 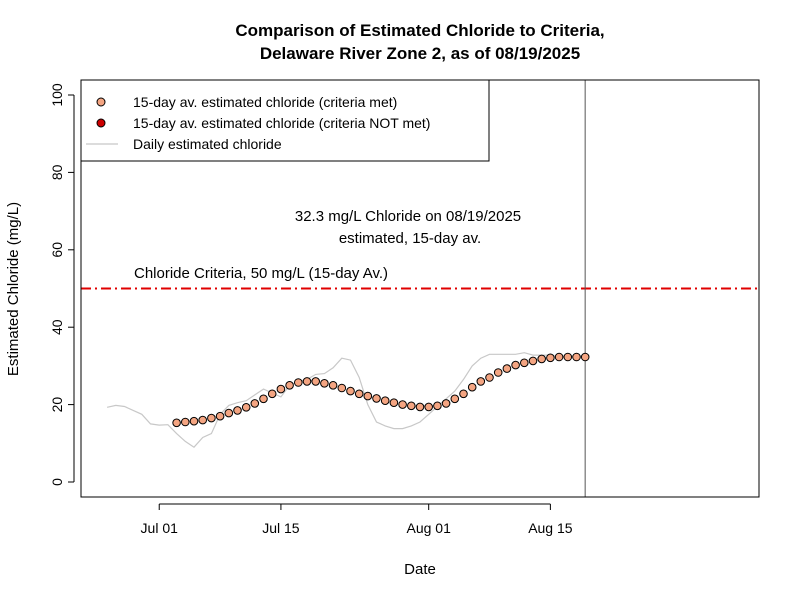 I want to click on y-axis: 0 20 40 60 80 100, so click(x=62, y=284).